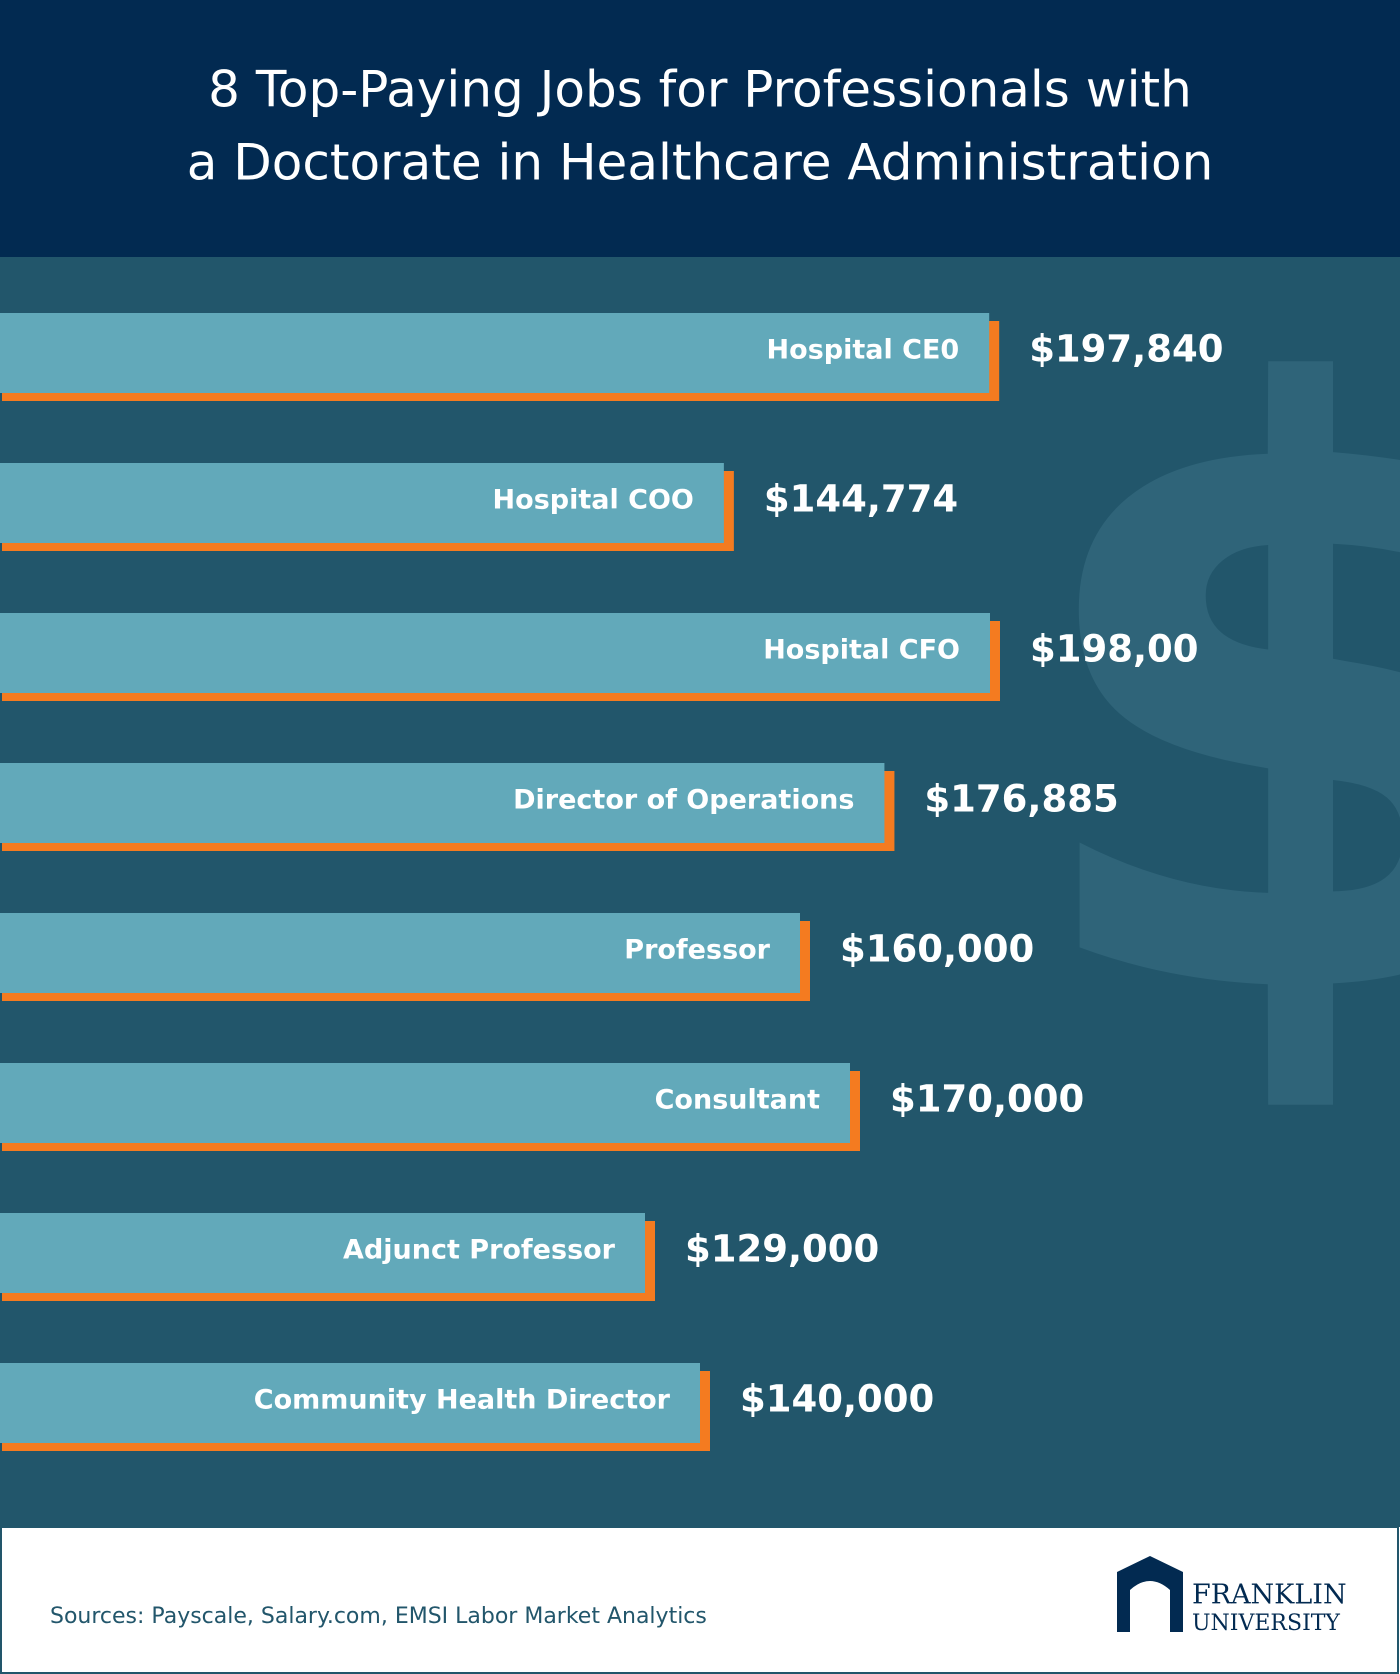  What do you see at coordinates (479, 1250) in the screenshot?
I see `bar-label: Adjunct Professor` at bounding box center [479, 1250].